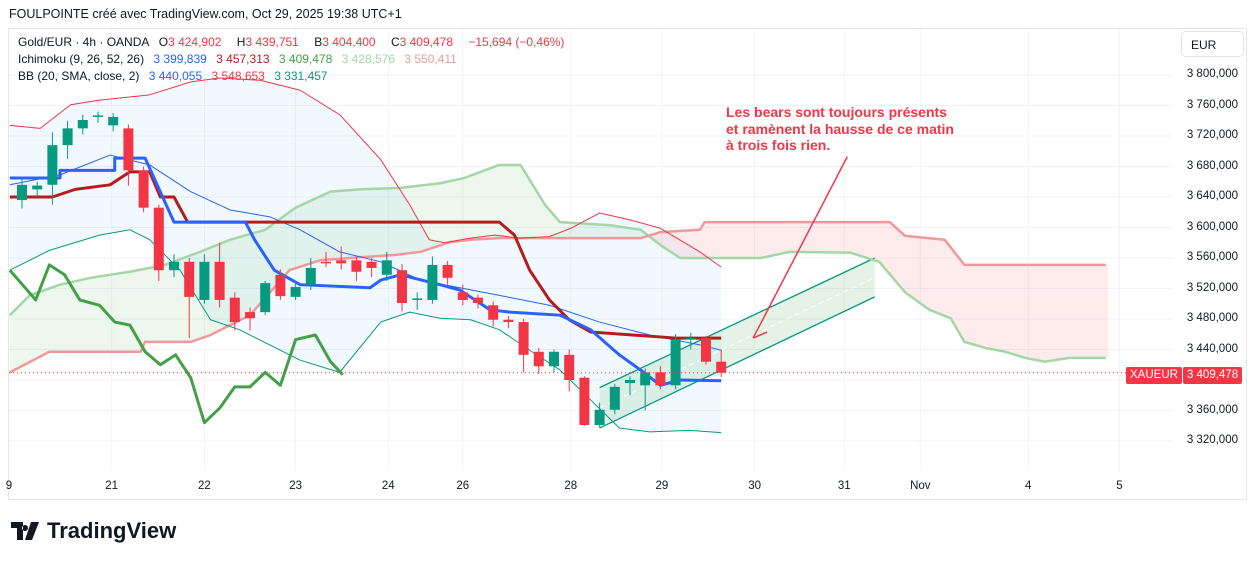 This screenshot has width=1257, height=561. Describe the element at coordinates (368, 59) in the screenshot. I see `span-a-value: 3 428,576` at that location.